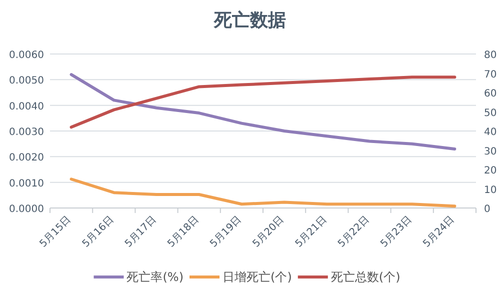 This screenshot has width=500, height=295. I want to click on y2-tick-label: 80, so click(490, 55).